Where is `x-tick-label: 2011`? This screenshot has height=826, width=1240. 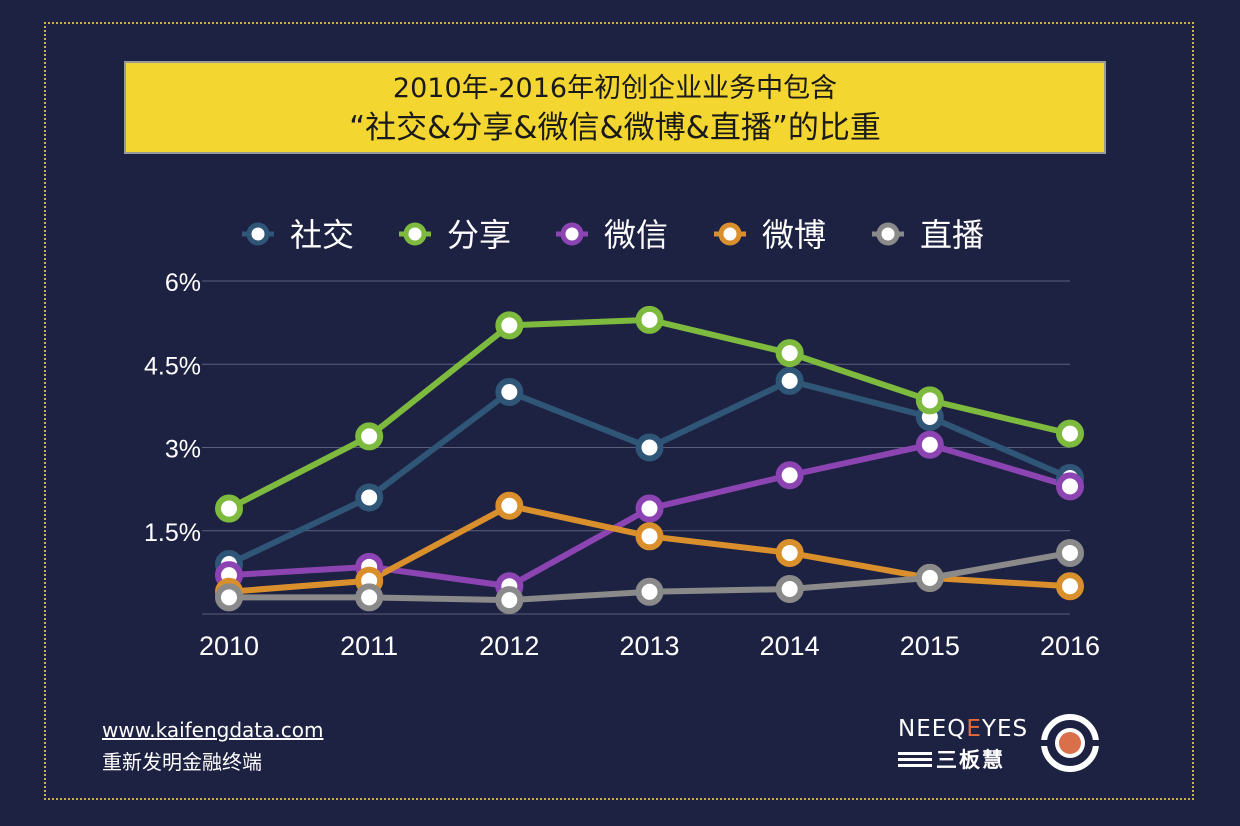
x-tick-label: 2011 is located at coordinates (369, 646).